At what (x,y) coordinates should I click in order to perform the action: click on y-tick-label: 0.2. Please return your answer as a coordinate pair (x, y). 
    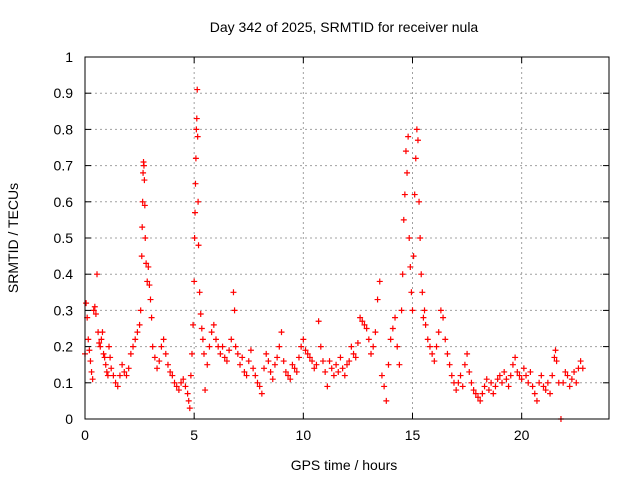
    Looking at the image, I should click on (64, 347).